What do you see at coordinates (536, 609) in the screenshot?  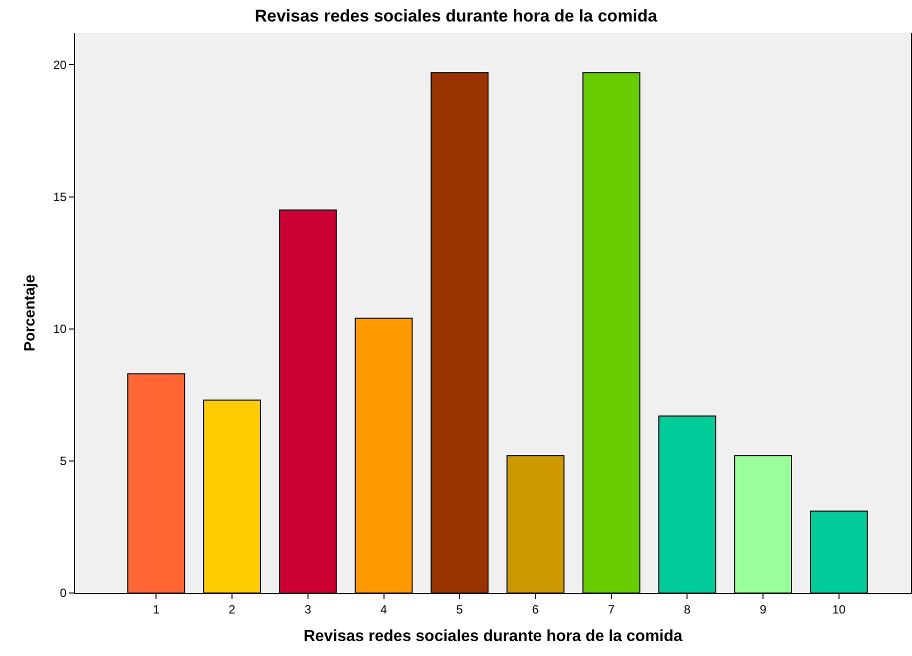 I see `x-tick-label: 6` at bounding box center [536, 609].